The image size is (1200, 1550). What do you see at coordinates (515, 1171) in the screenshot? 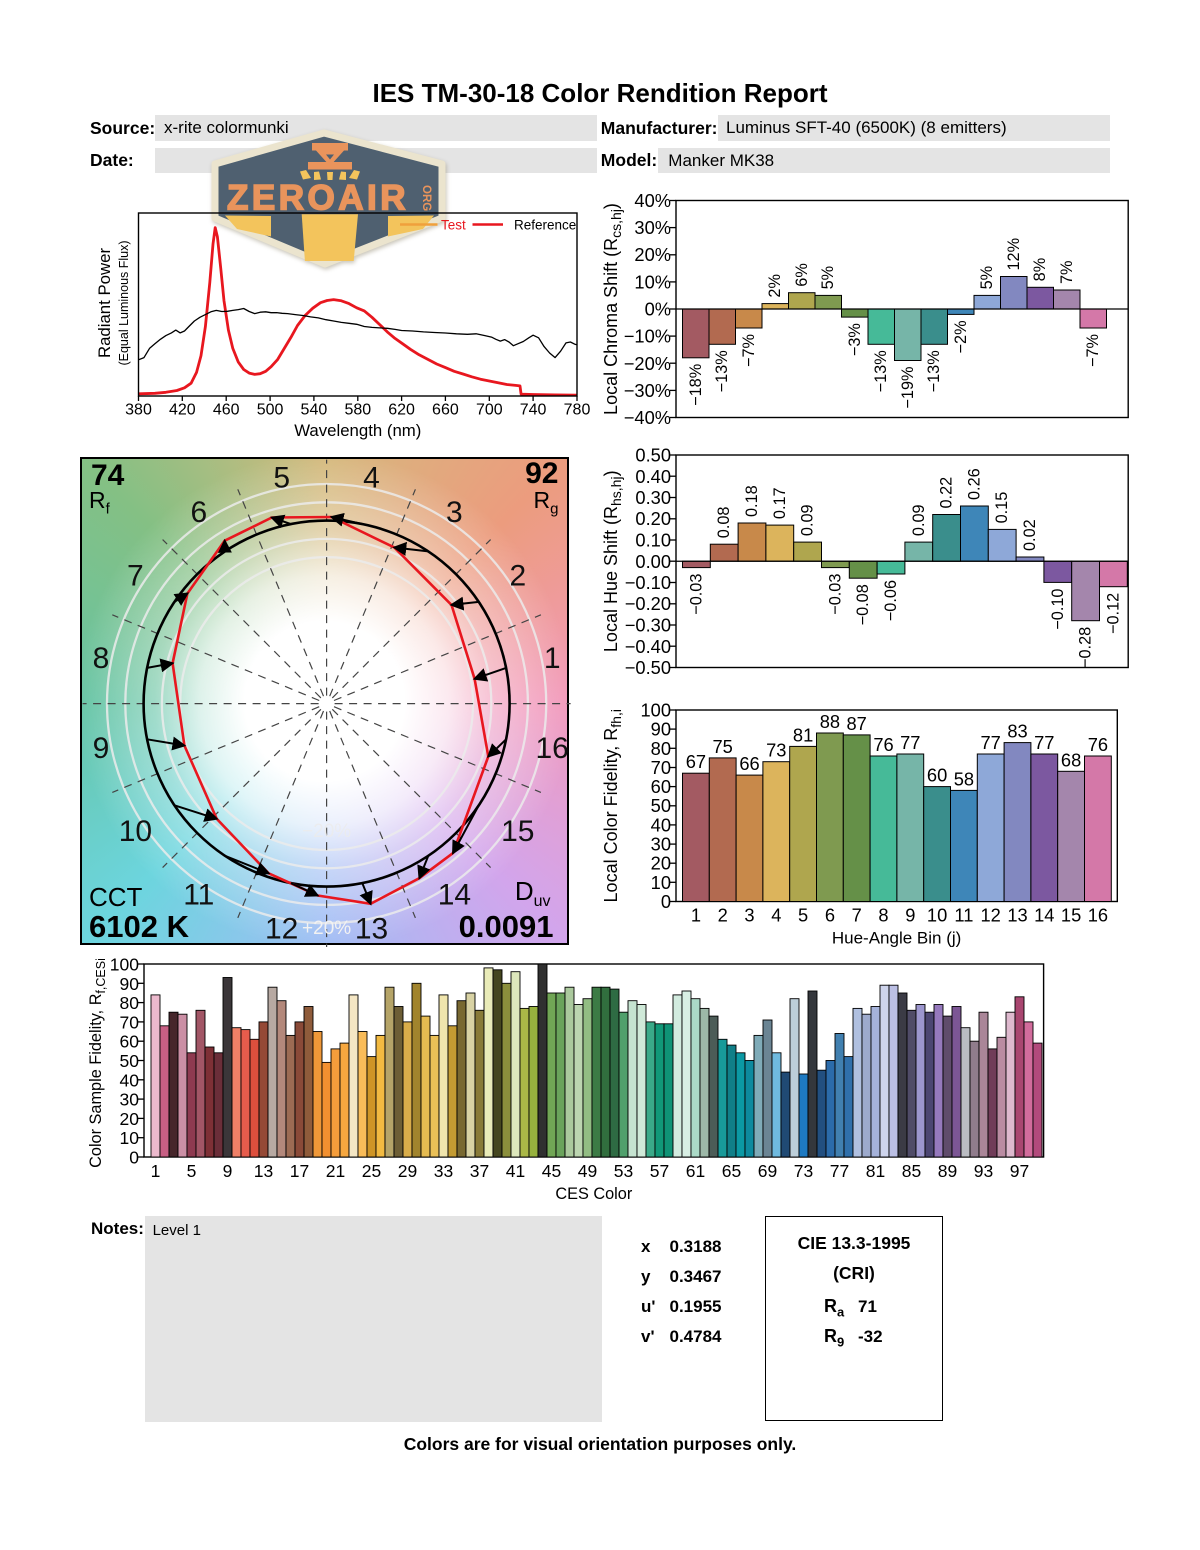
I see `svg-text: 41` at bounding box center [515, 1171].